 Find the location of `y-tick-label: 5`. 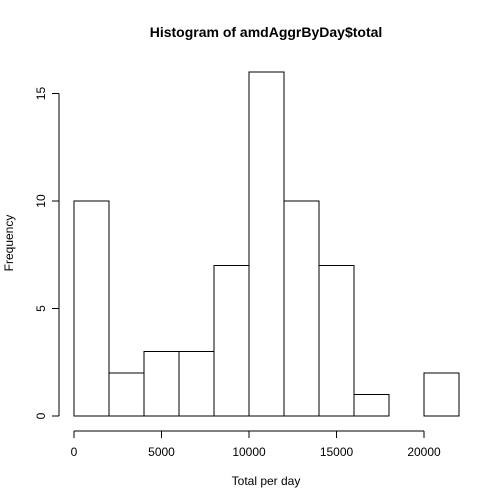

y-tick-label: 5 is located at coordinates (41, 308).